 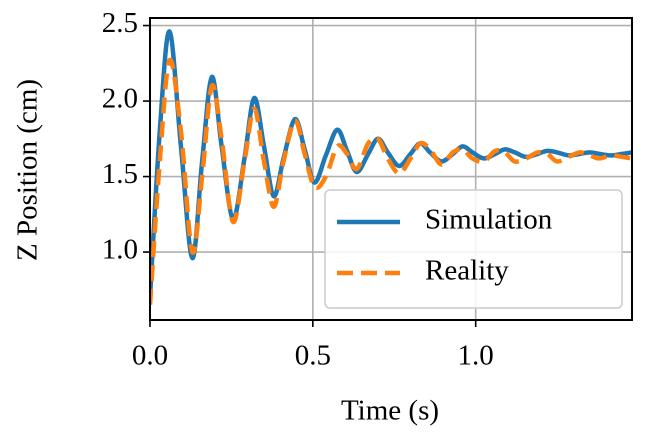 I want to click on y-axis-label: Z Position (cm), so click(x=28, y=170).